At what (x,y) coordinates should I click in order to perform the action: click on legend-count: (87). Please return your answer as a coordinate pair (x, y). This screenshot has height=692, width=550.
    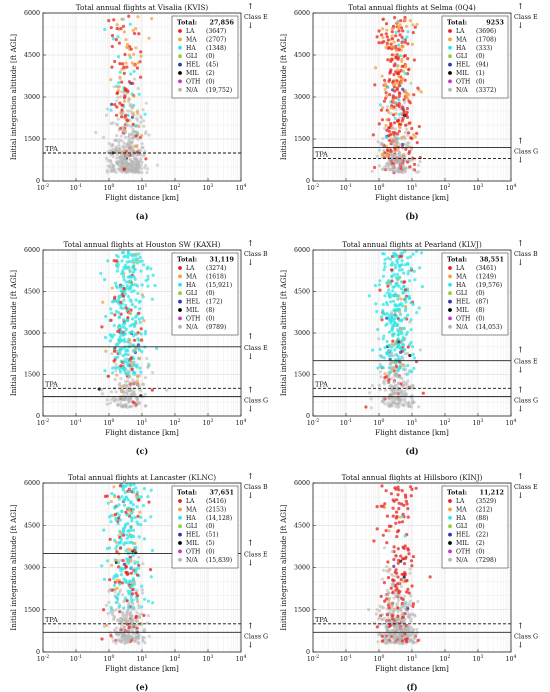
    Looking at the image, I should click on (482, 302).